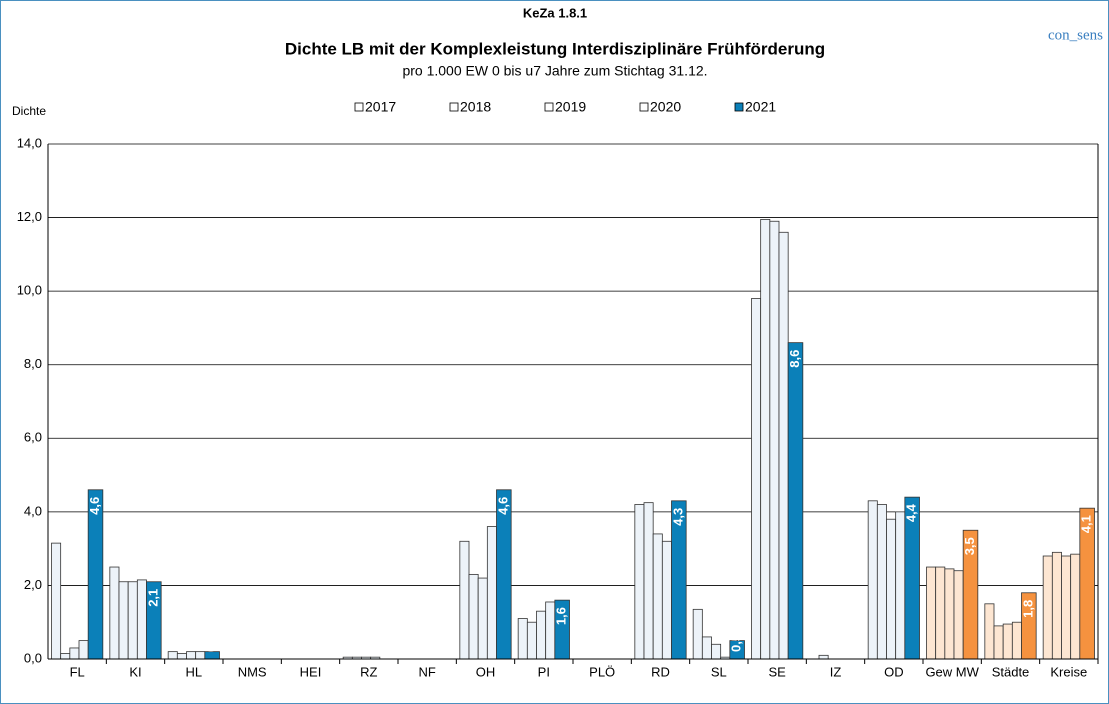 Image resolution: width=1109 pixels, height=704 pixels. What do you see at coordinates (1027, 609) in the screenshot?
I see `value-label: 1,8` at bounding box center [1027, 609].